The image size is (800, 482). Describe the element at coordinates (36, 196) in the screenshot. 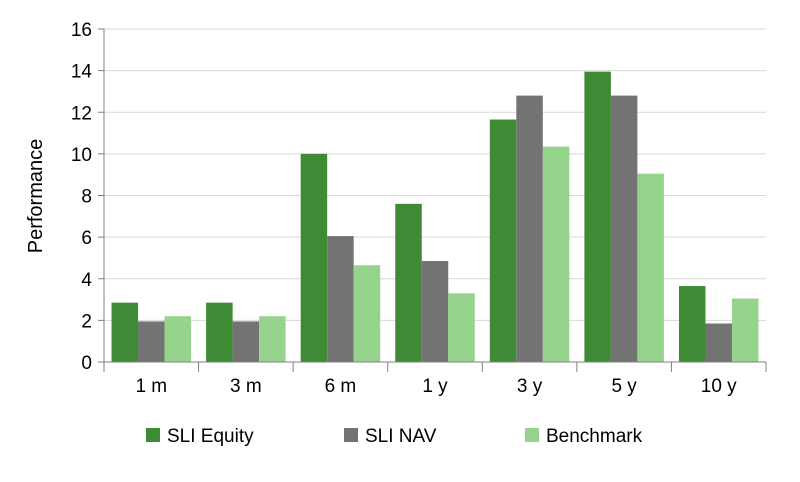

I see `y-axis-title: Performance` at that location.